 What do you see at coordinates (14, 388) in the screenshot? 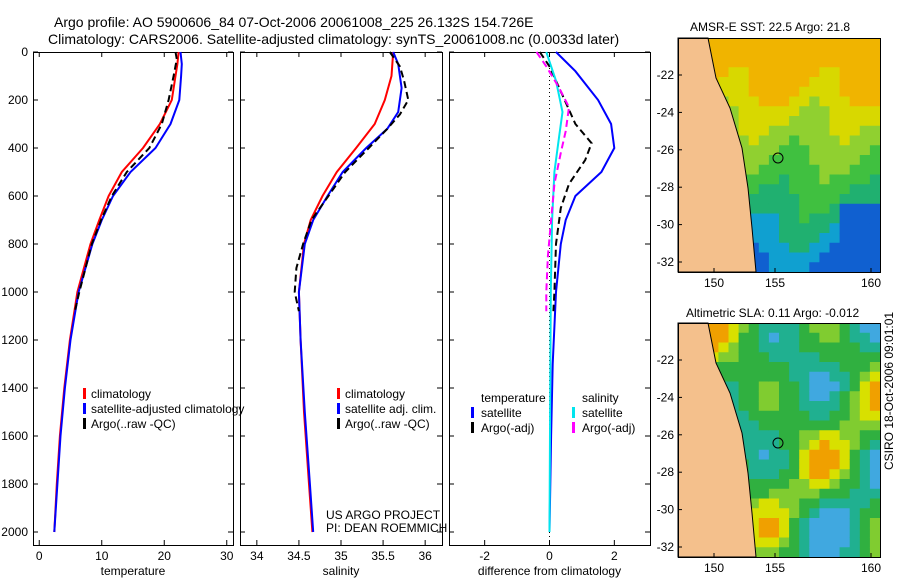
I see `y-tick-label: 1400` at bounding box center [14, 388].